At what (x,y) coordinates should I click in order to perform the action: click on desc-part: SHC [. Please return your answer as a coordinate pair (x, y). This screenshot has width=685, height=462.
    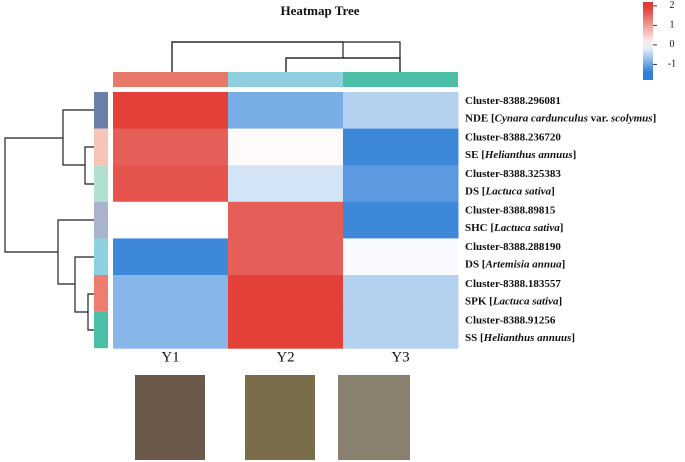
    Looking at the image, I should click on (479, 228).